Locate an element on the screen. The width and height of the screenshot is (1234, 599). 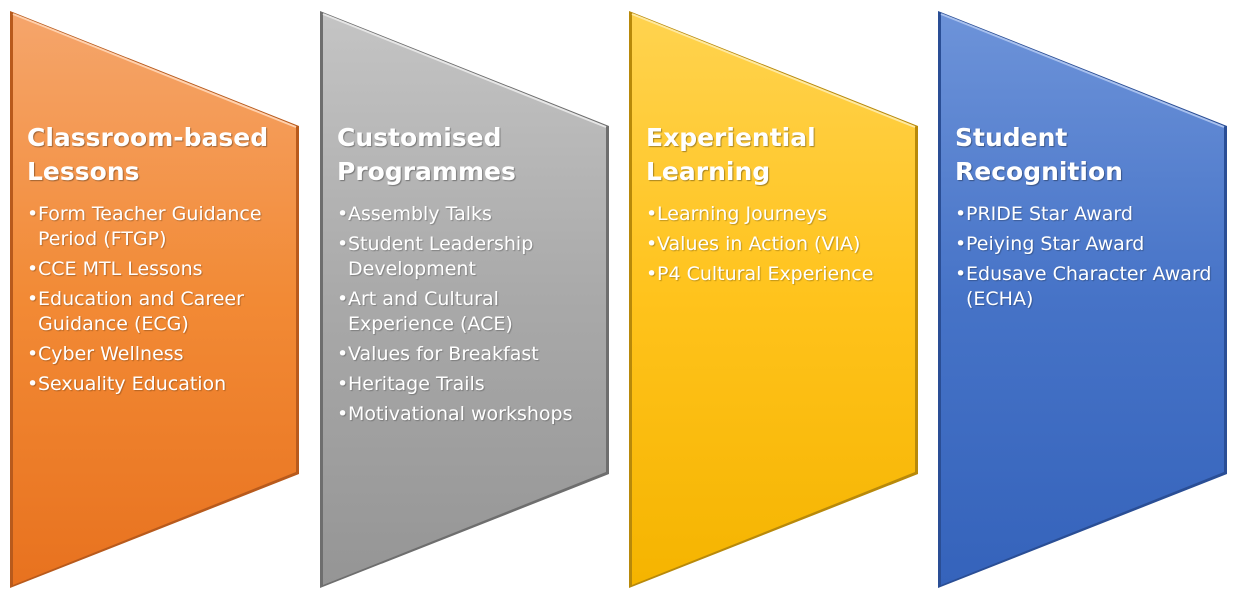
list-item: • Student Leadership Development is located at coordinates (435, 256).